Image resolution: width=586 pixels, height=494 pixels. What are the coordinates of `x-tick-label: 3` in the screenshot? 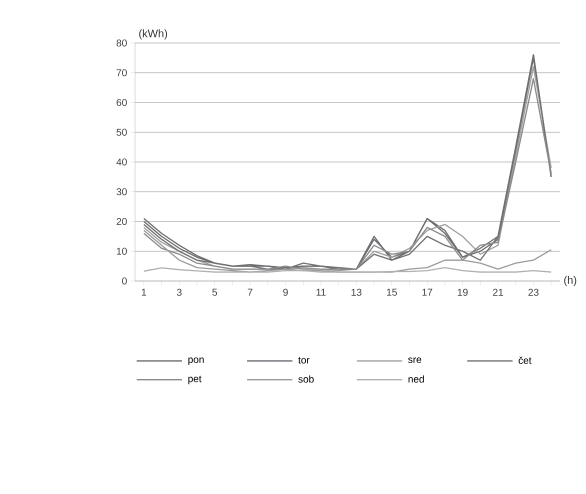 It's located at (179, 292).